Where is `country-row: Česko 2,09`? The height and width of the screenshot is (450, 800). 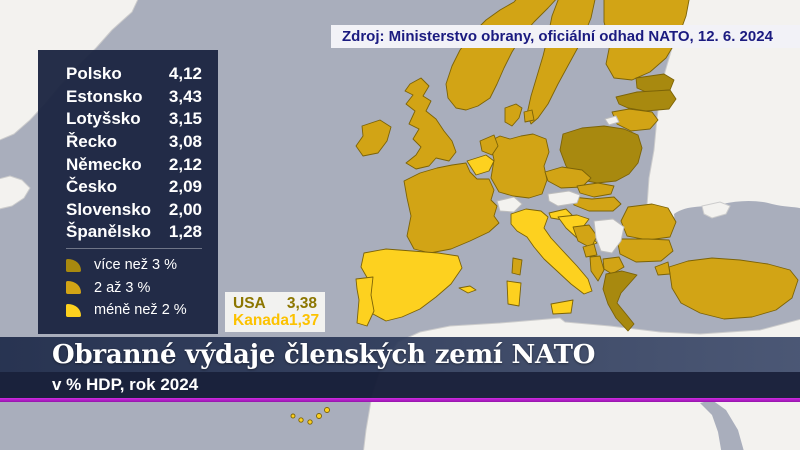
country-row: Česko 2,09 is located at coordinates (134, 187).